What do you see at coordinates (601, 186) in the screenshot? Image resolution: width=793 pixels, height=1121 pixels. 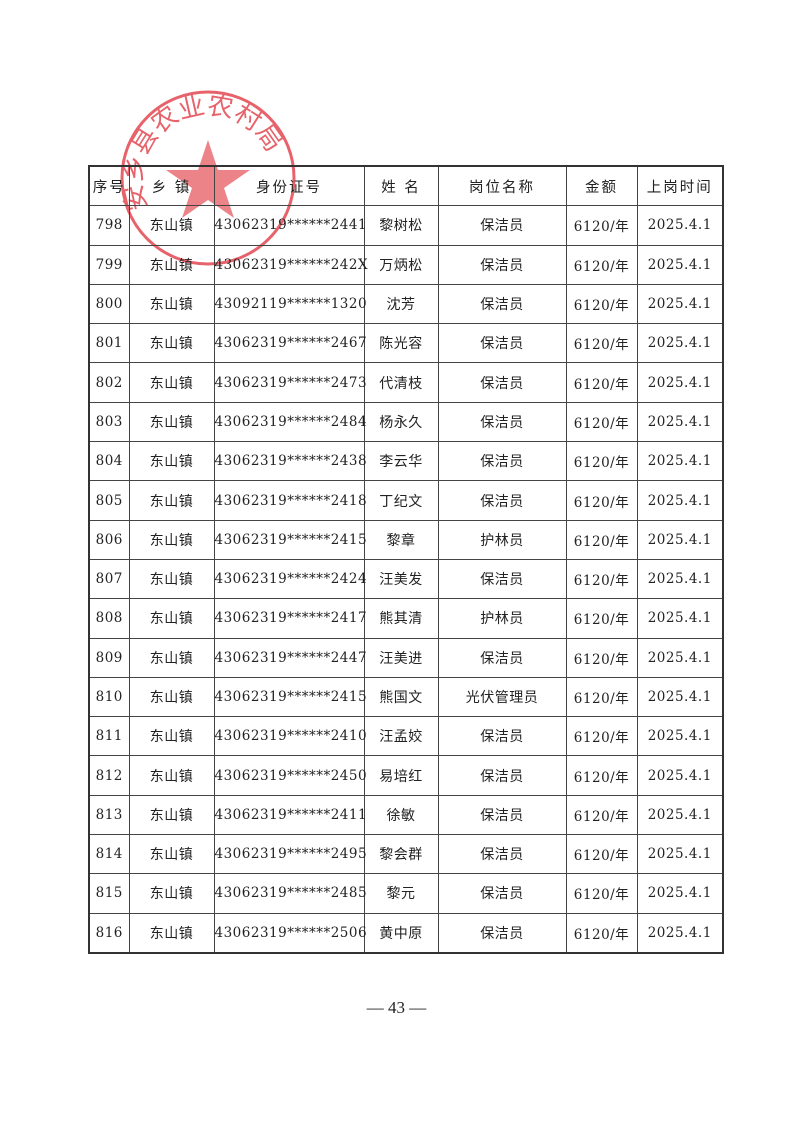 I see `column-header: 金额` at bounding box center [601, 186].